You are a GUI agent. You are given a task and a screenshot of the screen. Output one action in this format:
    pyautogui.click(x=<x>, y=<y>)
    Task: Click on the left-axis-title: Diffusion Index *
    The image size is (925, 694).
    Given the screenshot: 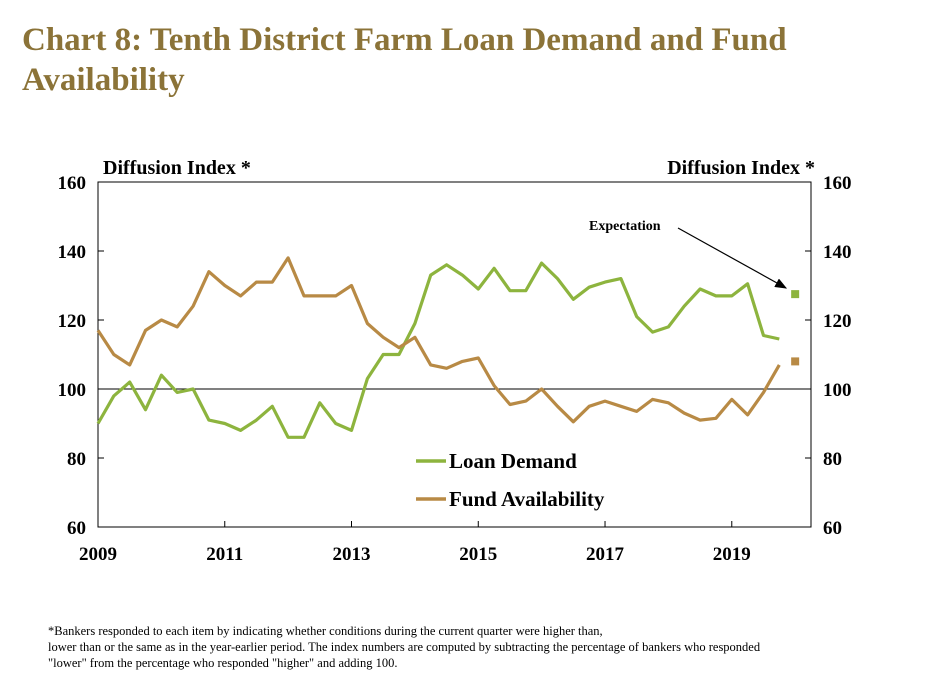 What is the action you would take?
    pyautogui.click(x=177, y=168)
    